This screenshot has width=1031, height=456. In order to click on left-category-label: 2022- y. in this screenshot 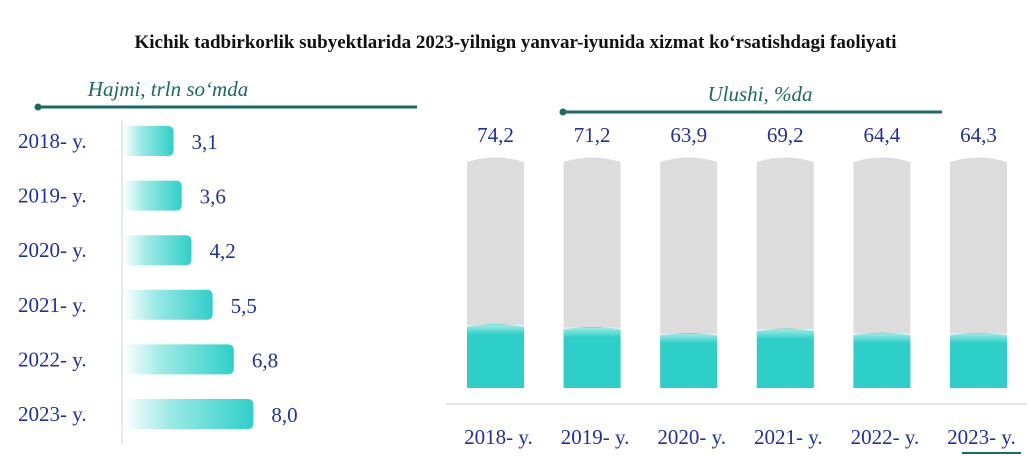, I will do `click(52, 359)`.